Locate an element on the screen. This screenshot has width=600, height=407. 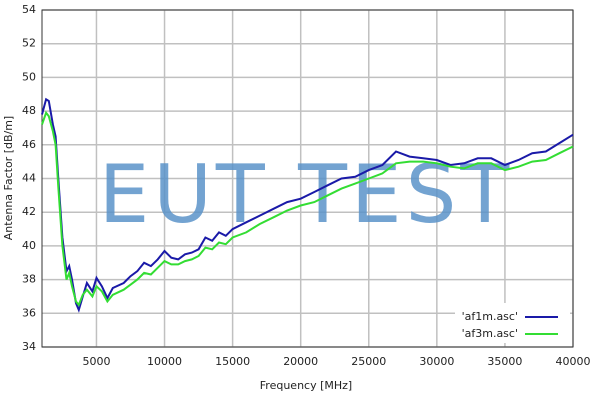
x-tick-label: 15000 is located at coordinates (232, 361).